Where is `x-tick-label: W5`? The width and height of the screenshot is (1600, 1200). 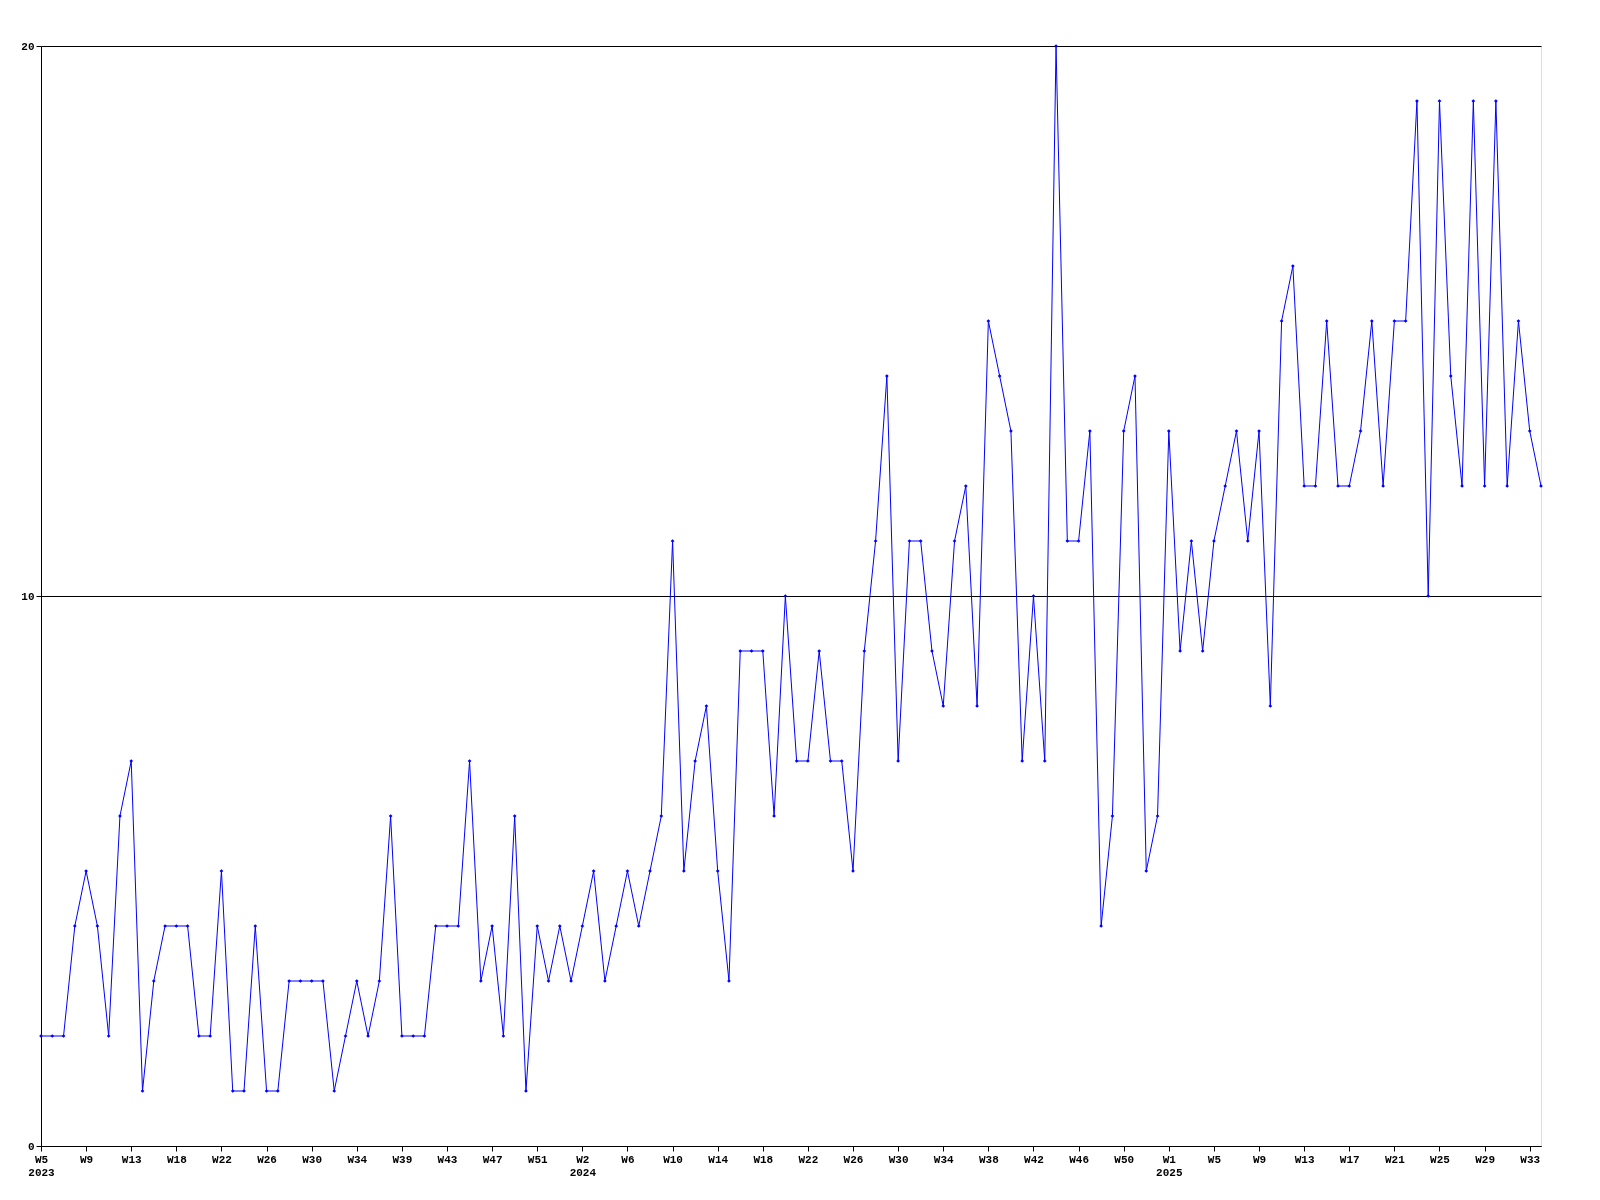 x-tick-label: W5 is located at coordinates (1214, 1159).